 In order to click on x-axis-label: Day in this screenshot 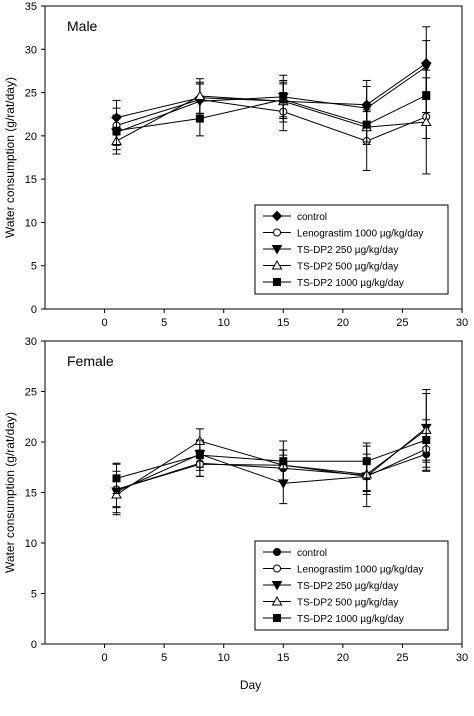, I will do `click(250, 685)`.